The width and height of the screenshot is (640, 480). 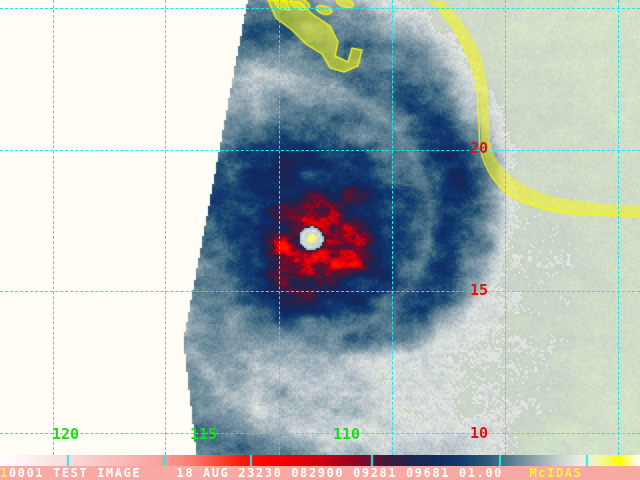 I want to click on image-nav-params: 18 AUG 23230 082900 09281 09681 01.00, so click(x=353, y=473).